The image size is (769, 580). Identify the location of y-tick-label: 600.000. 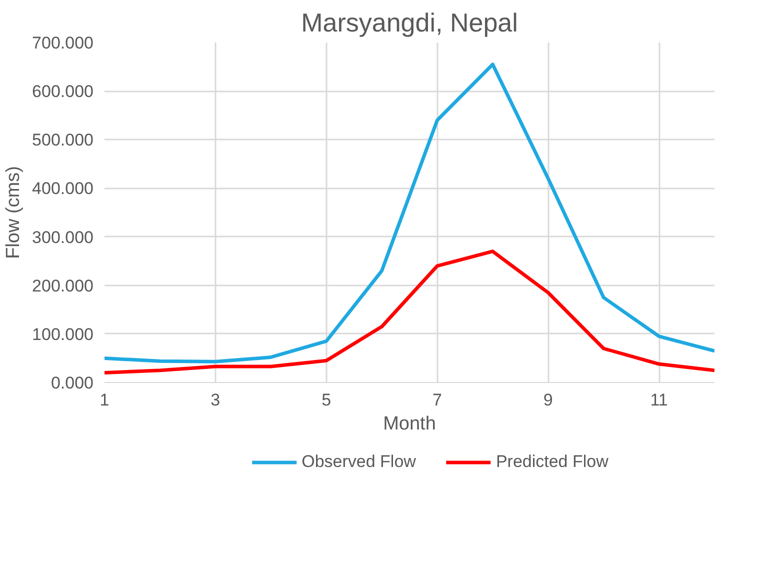
(63, 92).